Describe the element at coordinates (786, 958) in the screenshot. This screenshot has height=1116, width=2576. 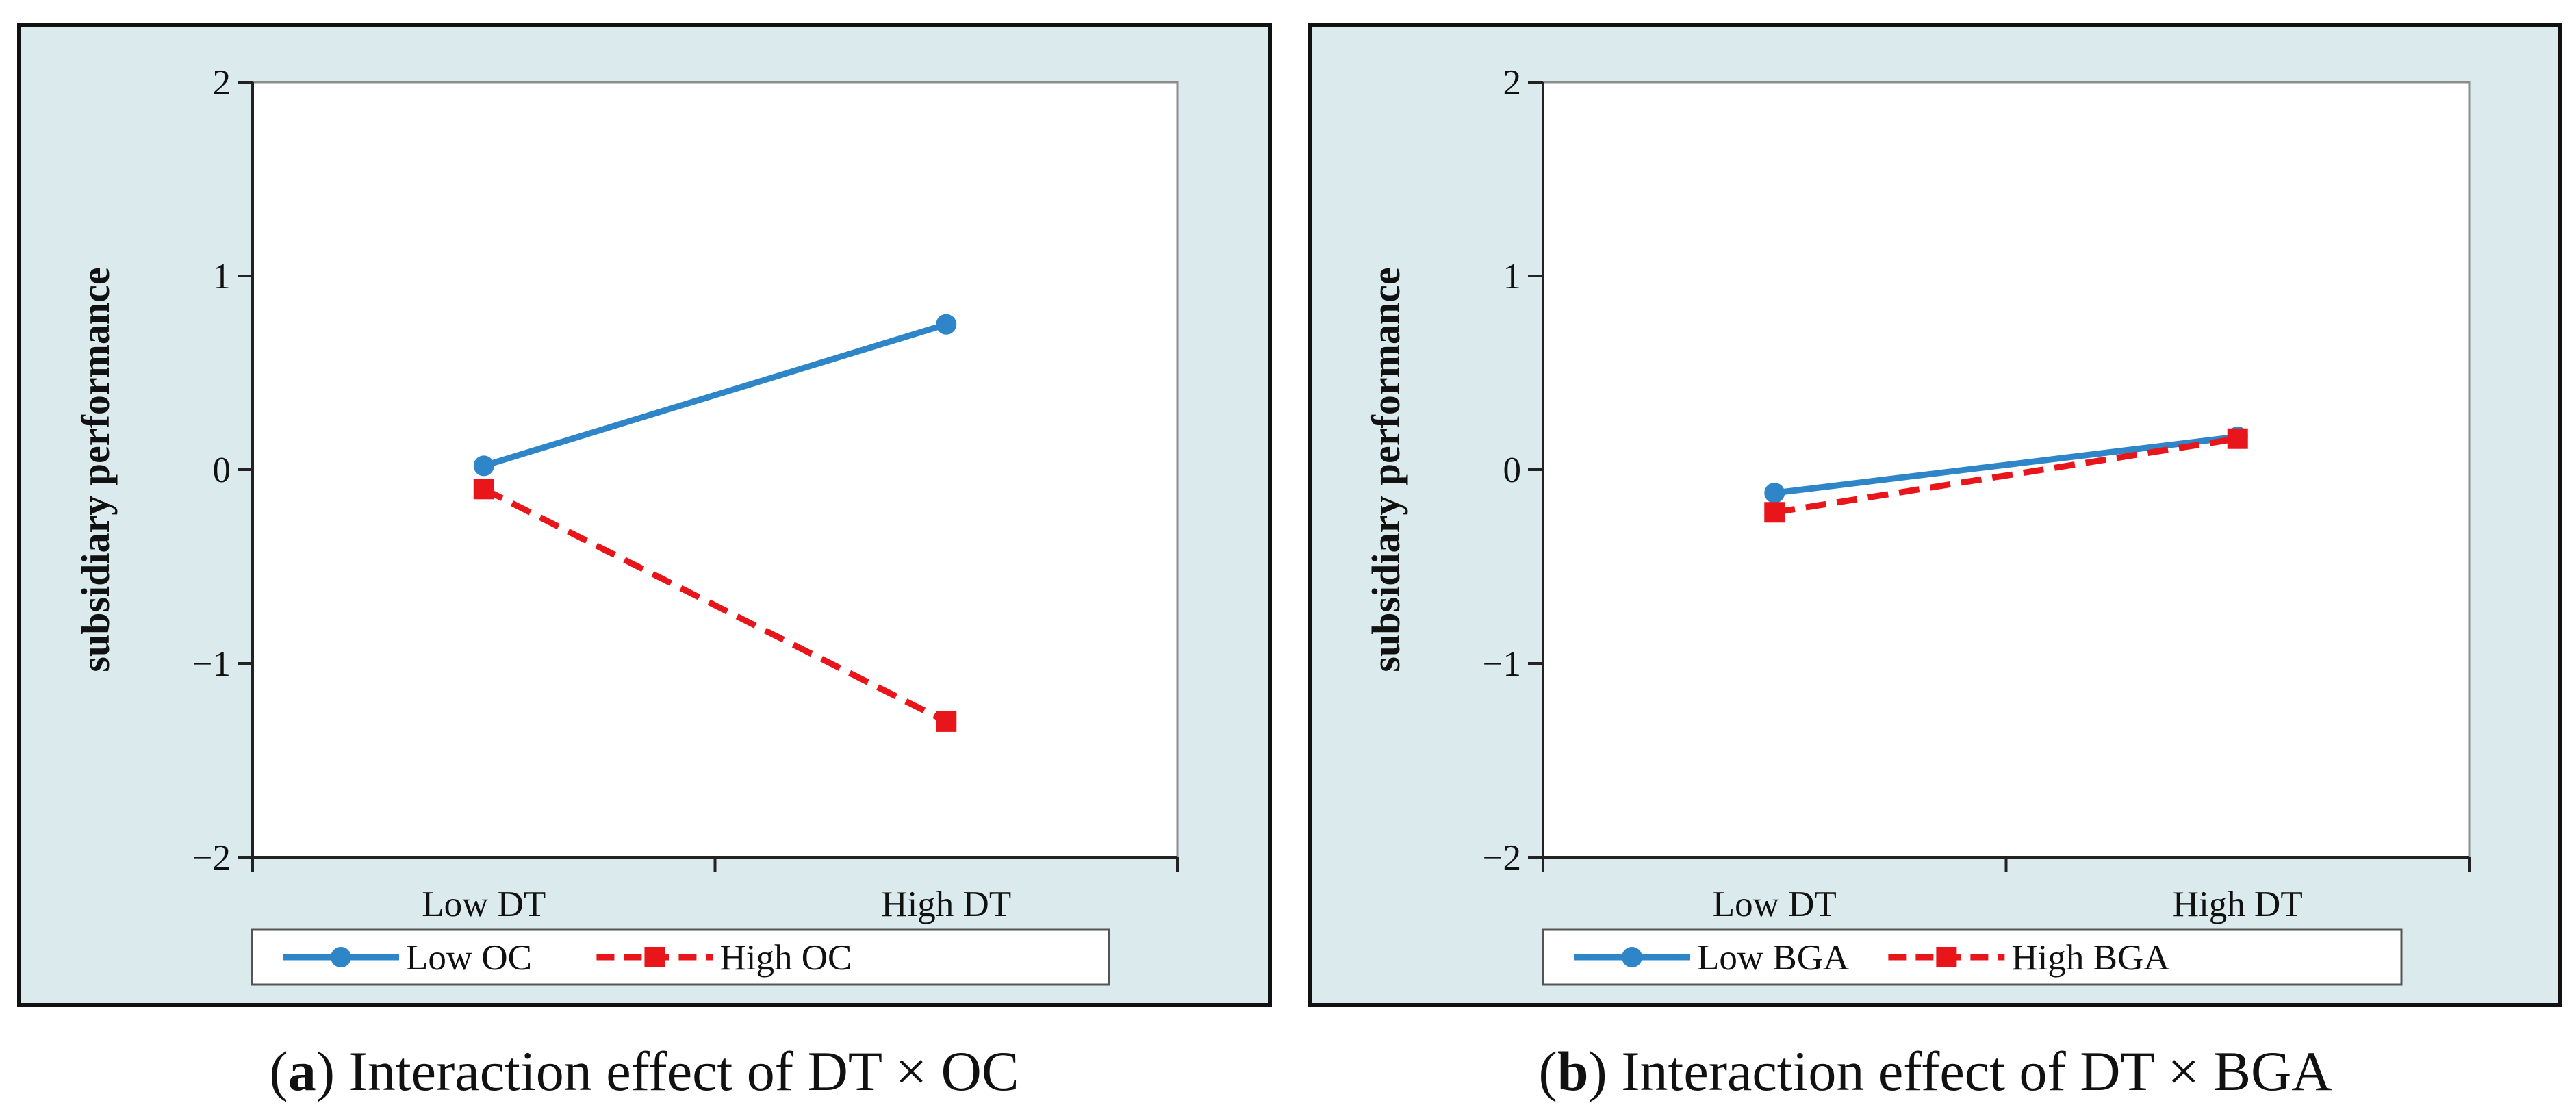
I see `legend-label: High OC` at that location.